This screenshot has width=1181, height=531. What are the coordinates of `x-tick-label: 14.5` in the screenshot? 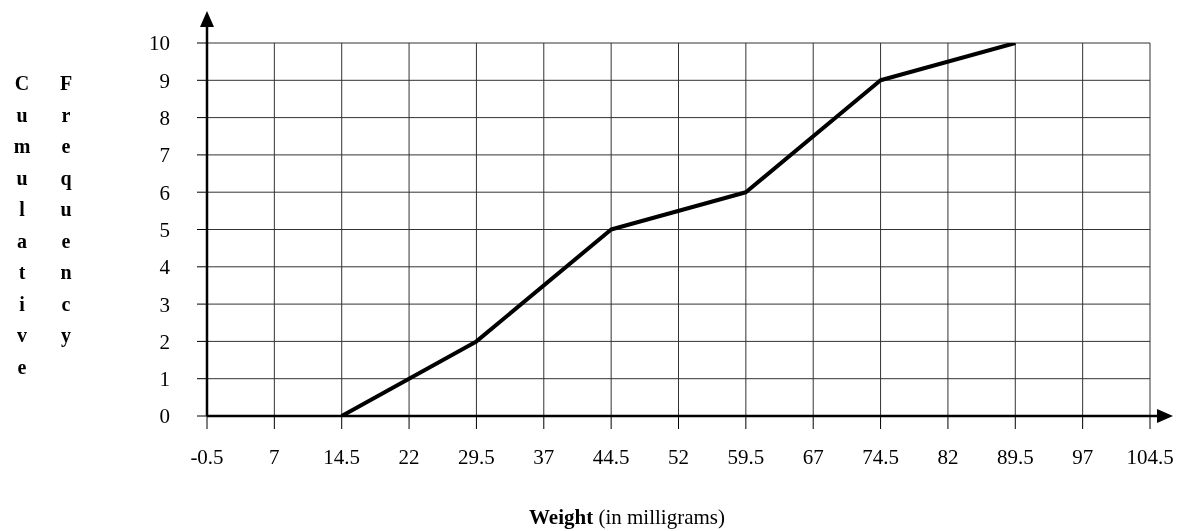 It's located at (342, 456).